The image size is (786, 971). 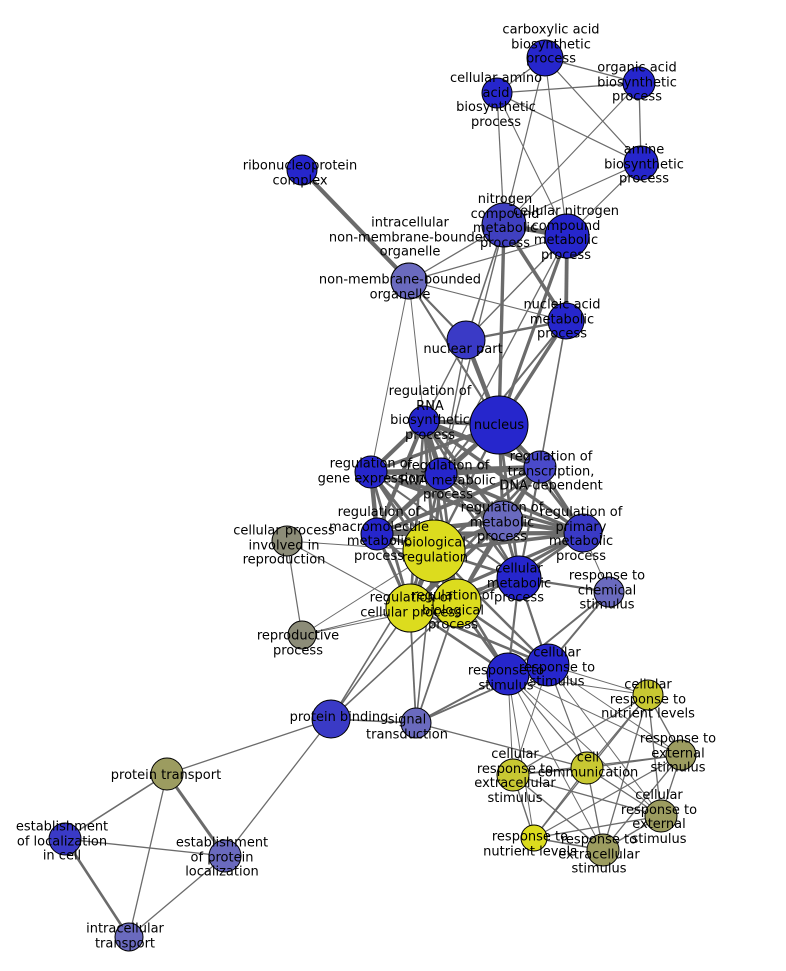 What do you see at coordinates (639, 83) in the screenshot?
I see `graph-node-organic_acid_bio` at bounding box center [639, 83].